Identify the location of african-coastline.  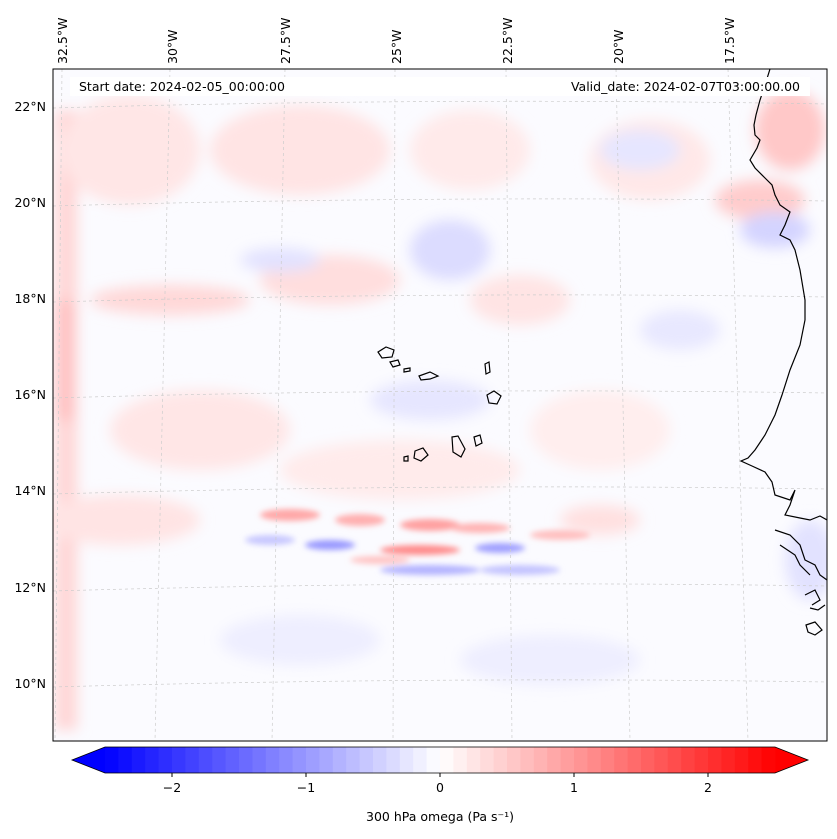
(783, 352).